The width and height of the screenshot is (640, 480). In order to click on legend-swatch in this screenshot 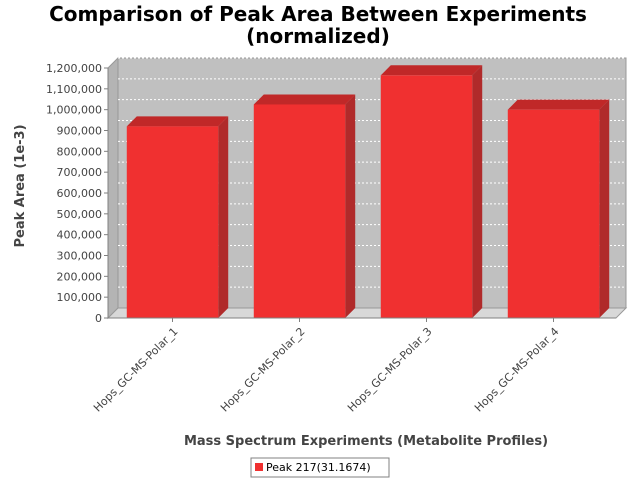, I will do `click(259, 467)`.